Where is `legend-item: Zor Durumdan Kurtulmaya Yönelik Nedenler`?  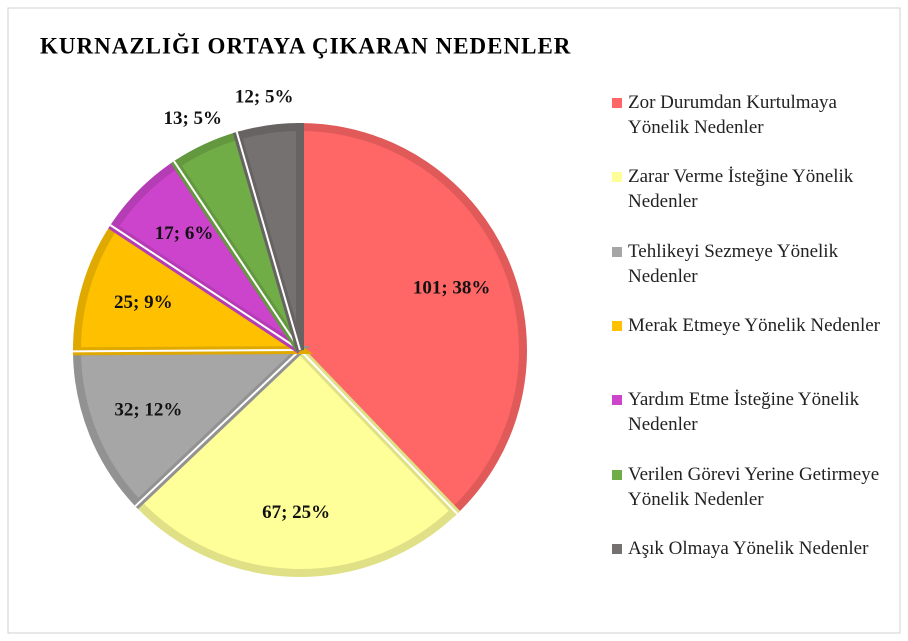 legend-item: Zor Durumdan Kurtulmaya Yönelik Nedenler is located at coordinates (752, 115).